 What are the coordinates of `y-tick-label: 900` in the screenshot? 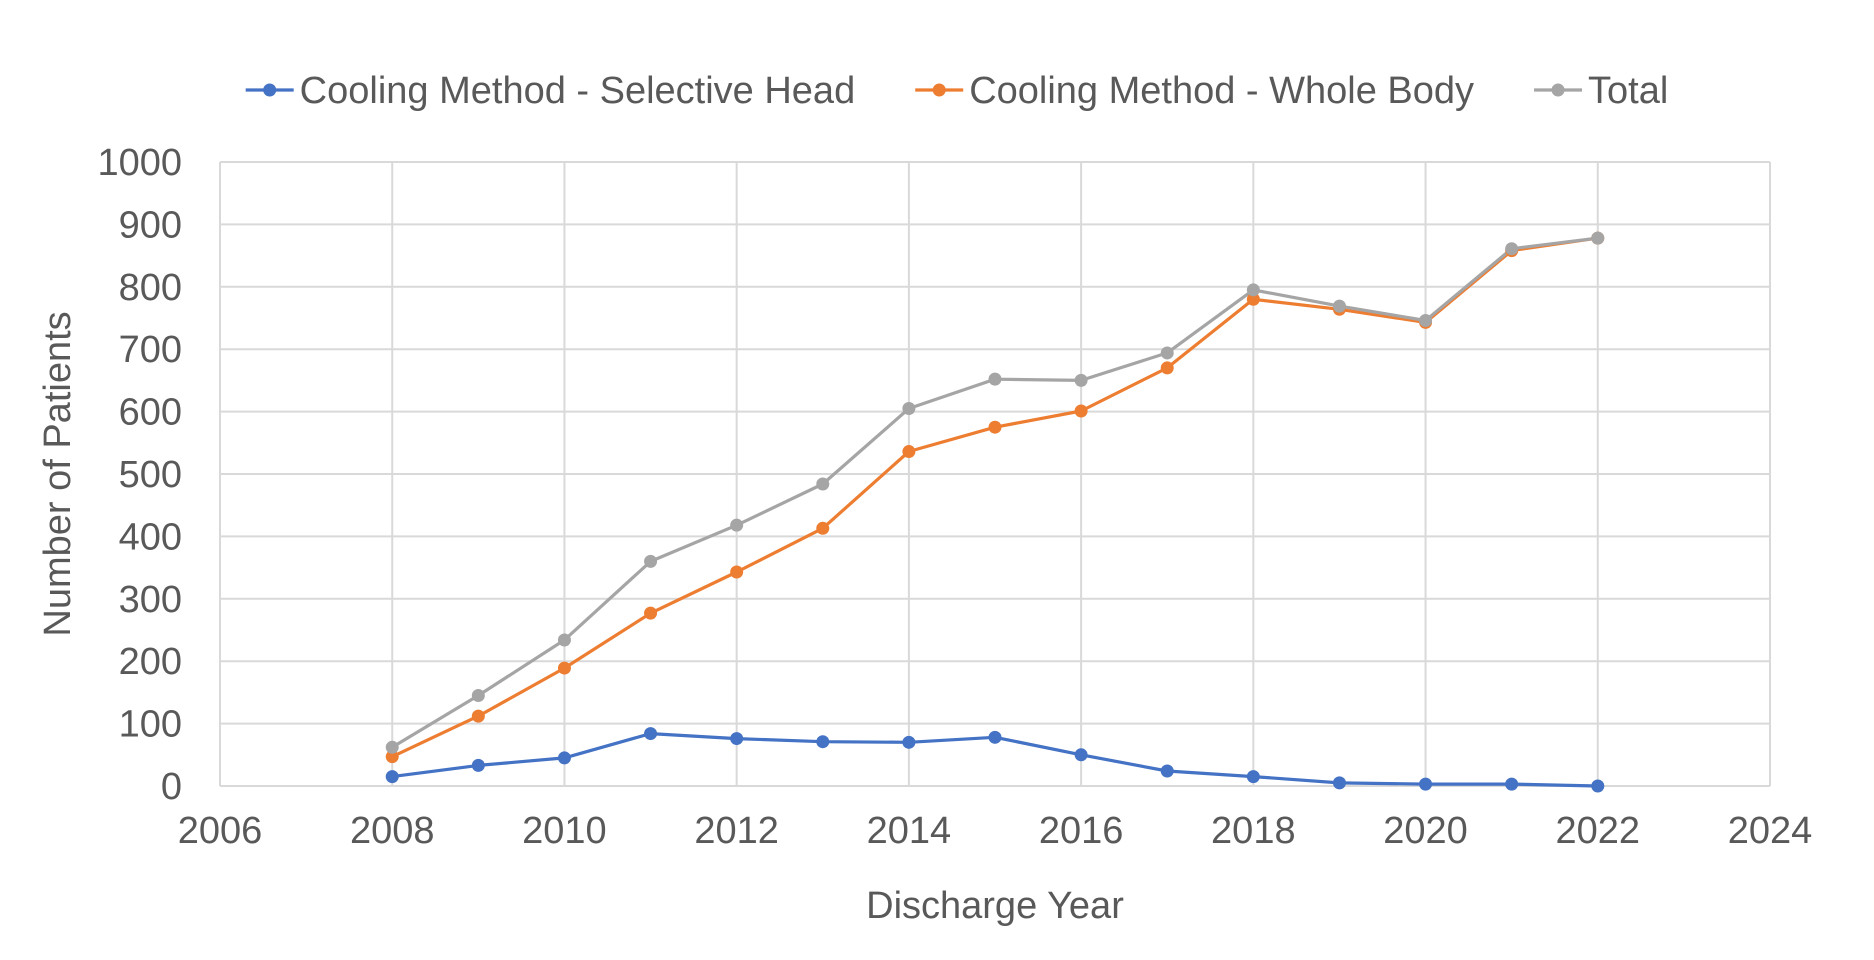 It's located at (150, 225).